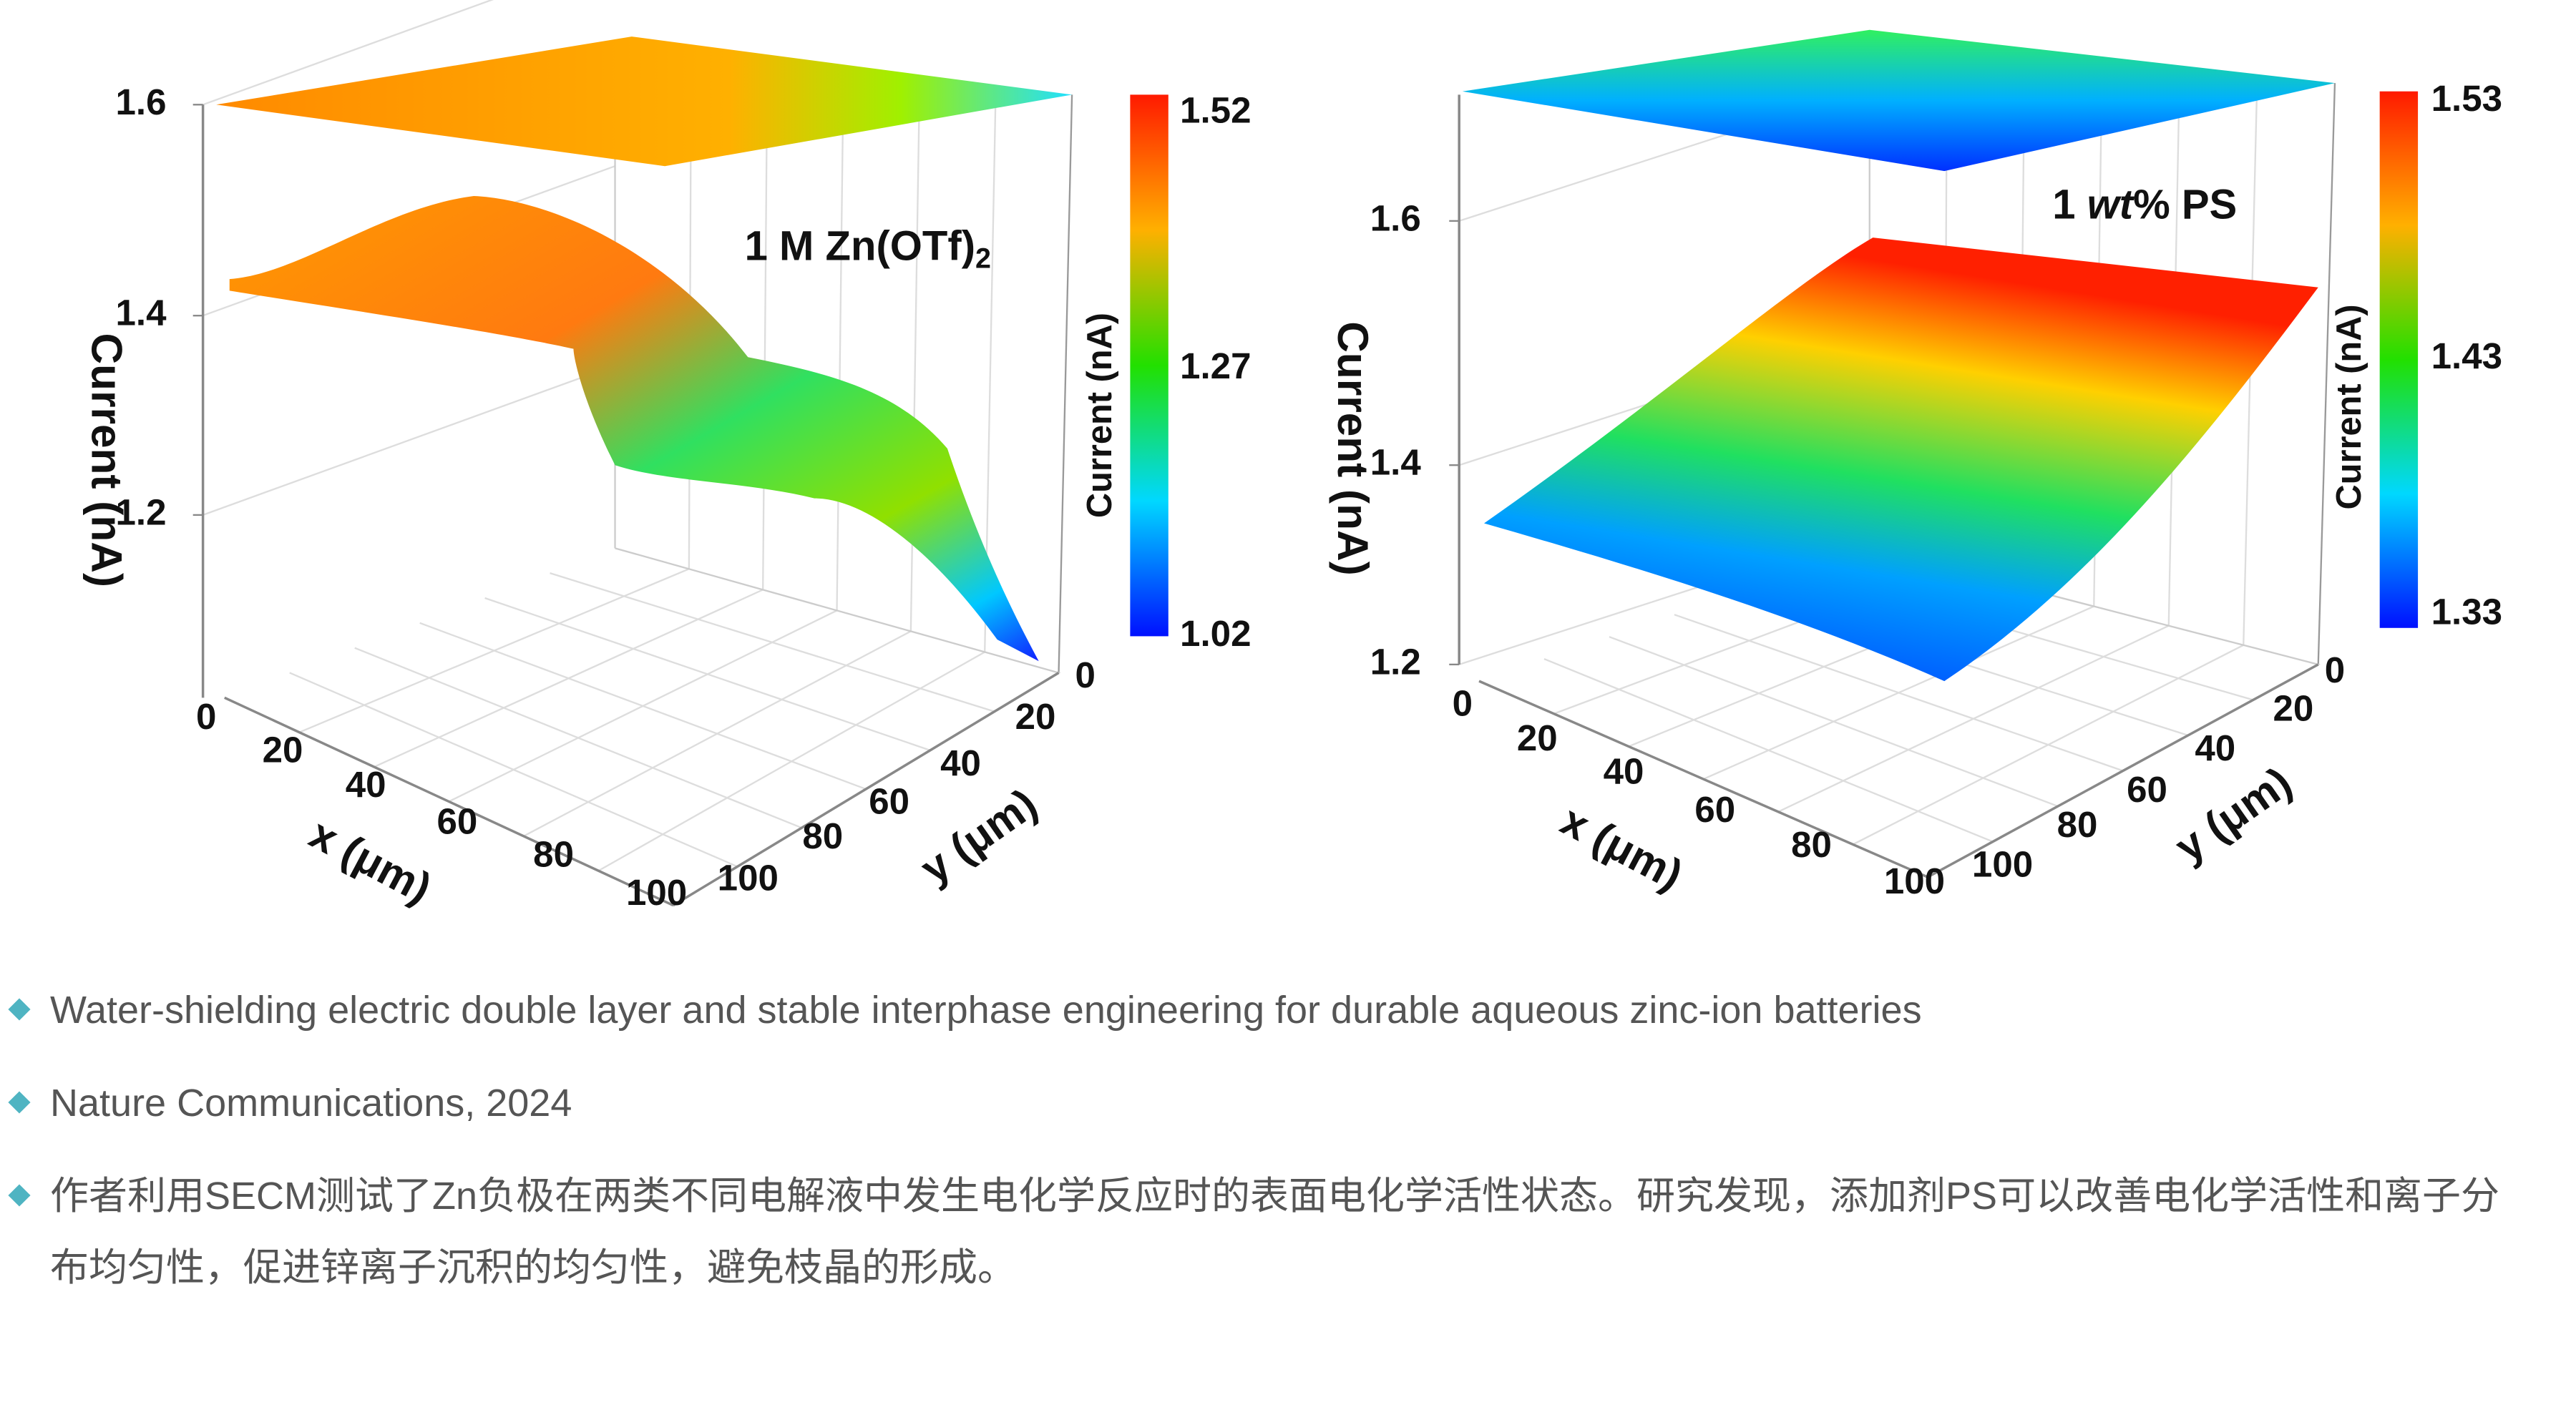 The width and height of the screenshot is (2576, 1425). Describe the element at coordinates (1215, 633) in the screenshot. I see `colorbar-tick-label: 1.02` at that location.